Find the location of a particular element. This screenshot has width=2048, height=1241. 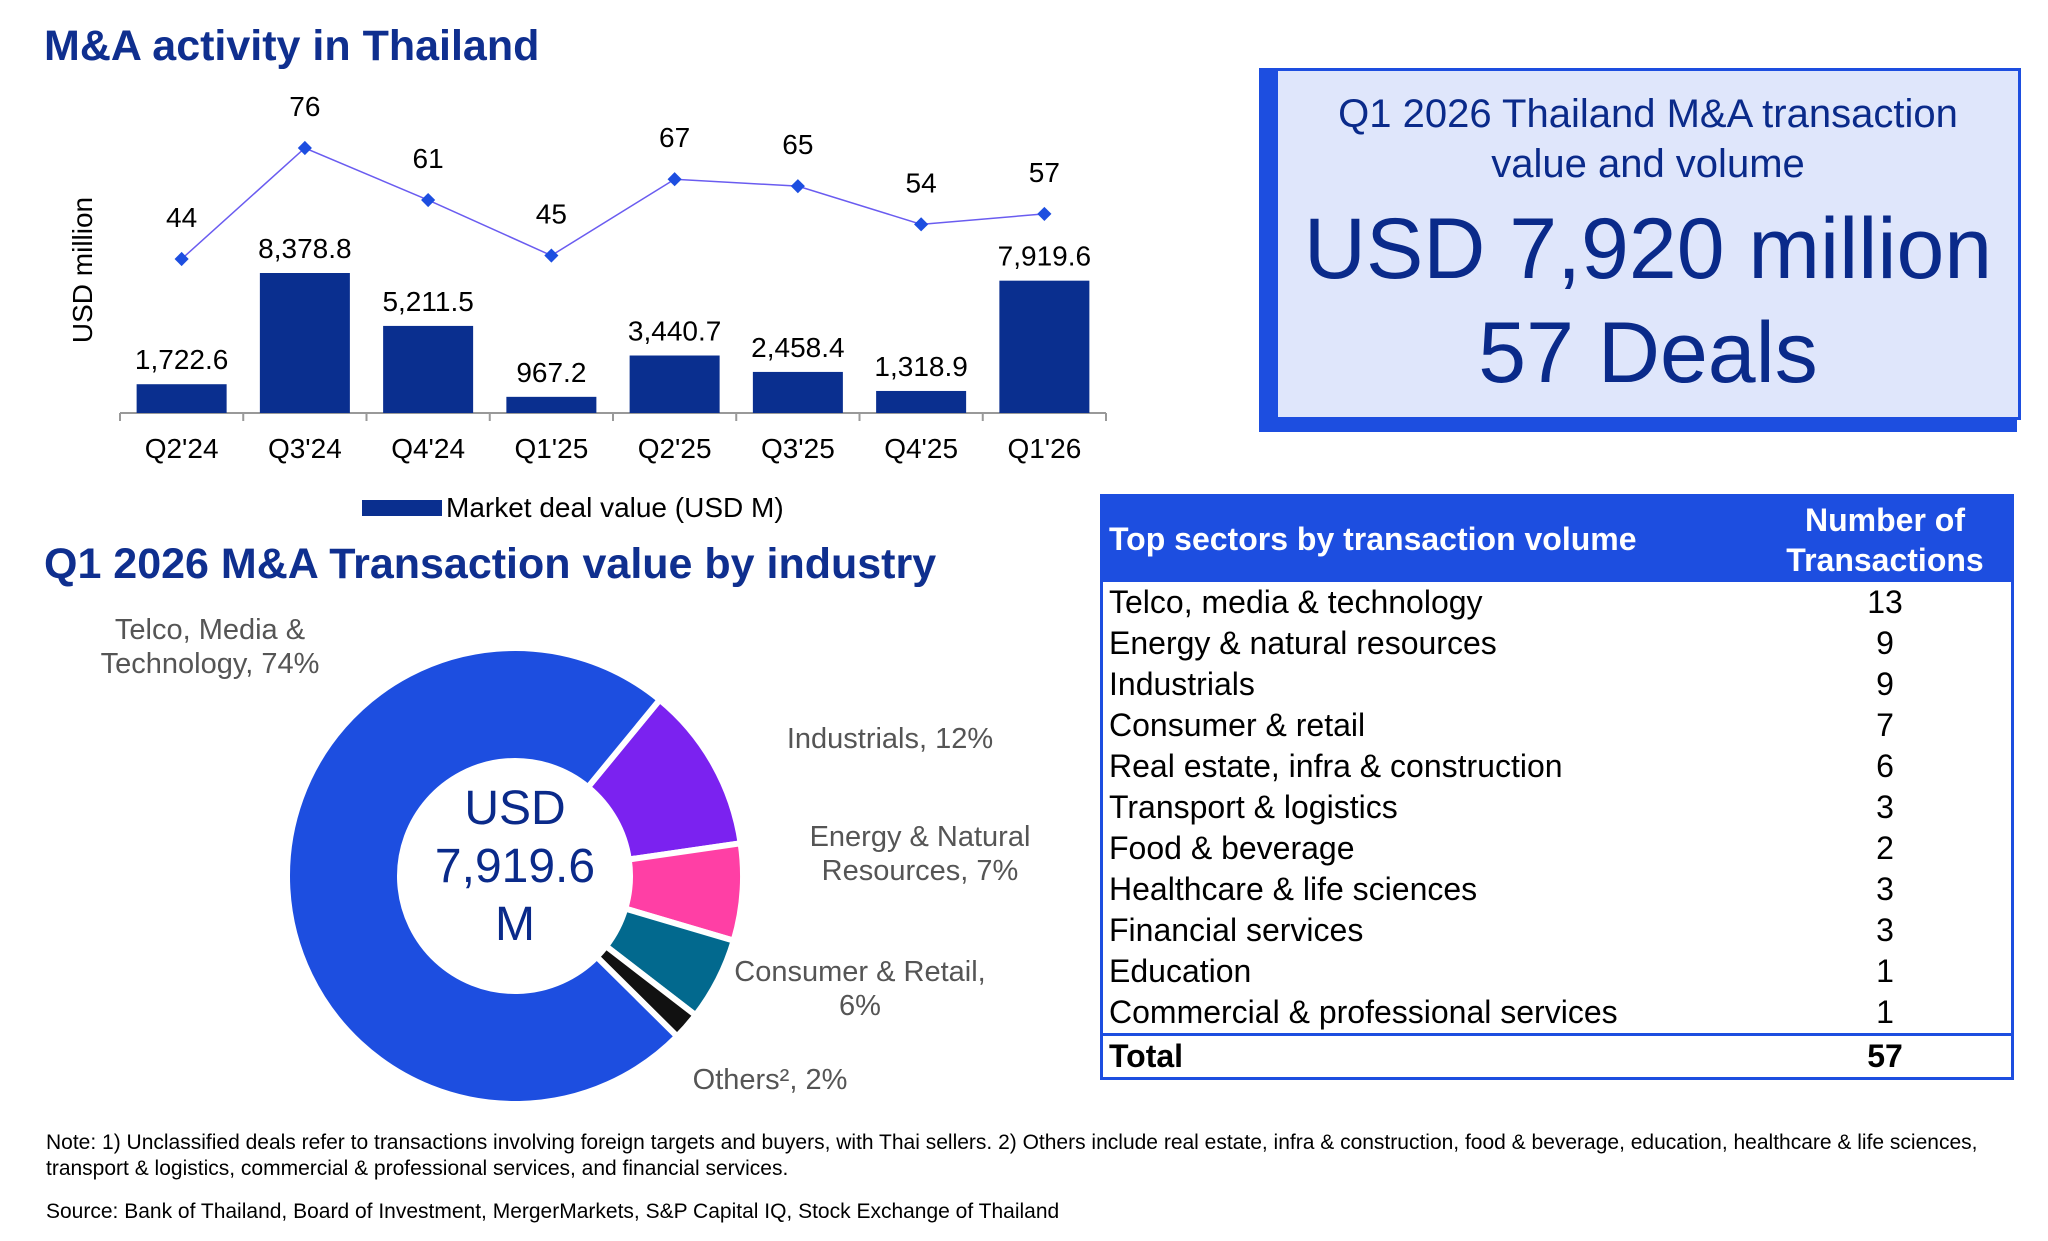

slice-label-line: Consumer & Retail, is located at coordinates (860, 972).